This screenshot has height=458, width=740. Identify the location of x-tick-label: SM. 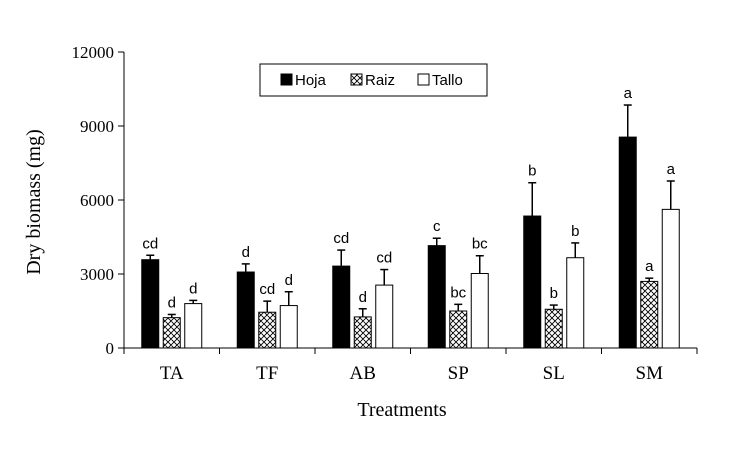
(650, 373).